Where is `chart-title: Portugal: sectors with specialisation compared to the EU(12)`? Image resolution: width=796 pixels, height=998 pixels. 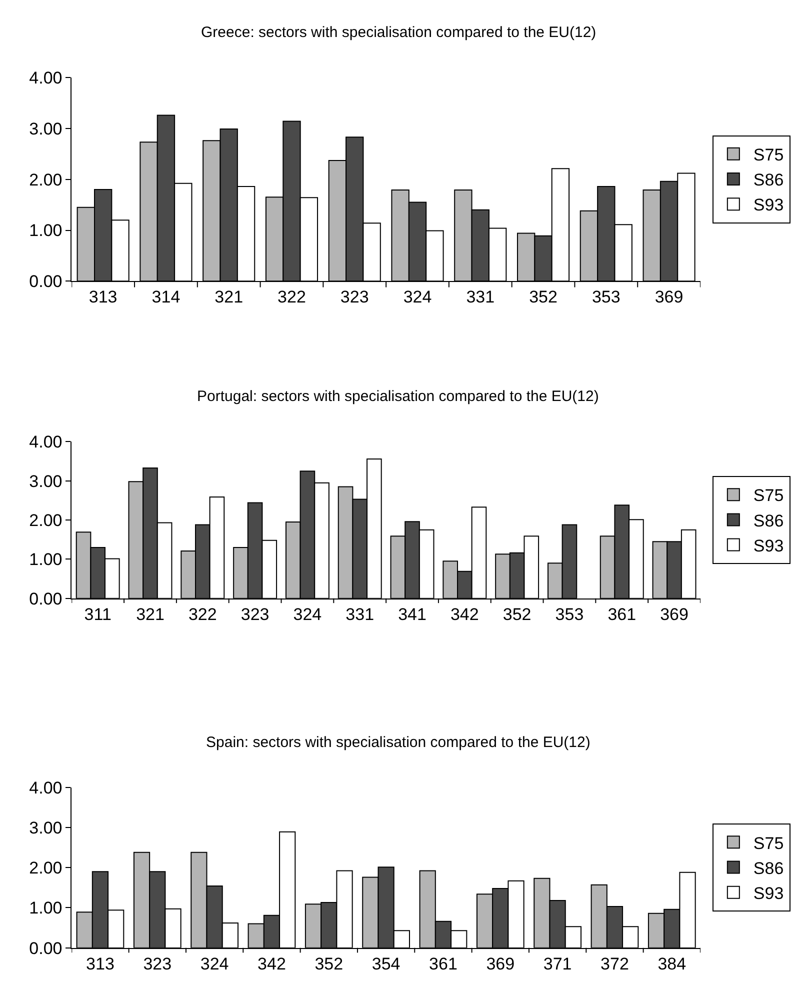
chart-title: Portugal: sectors with specialisation compared to the EU(12) is located at coordinates (398, 396).